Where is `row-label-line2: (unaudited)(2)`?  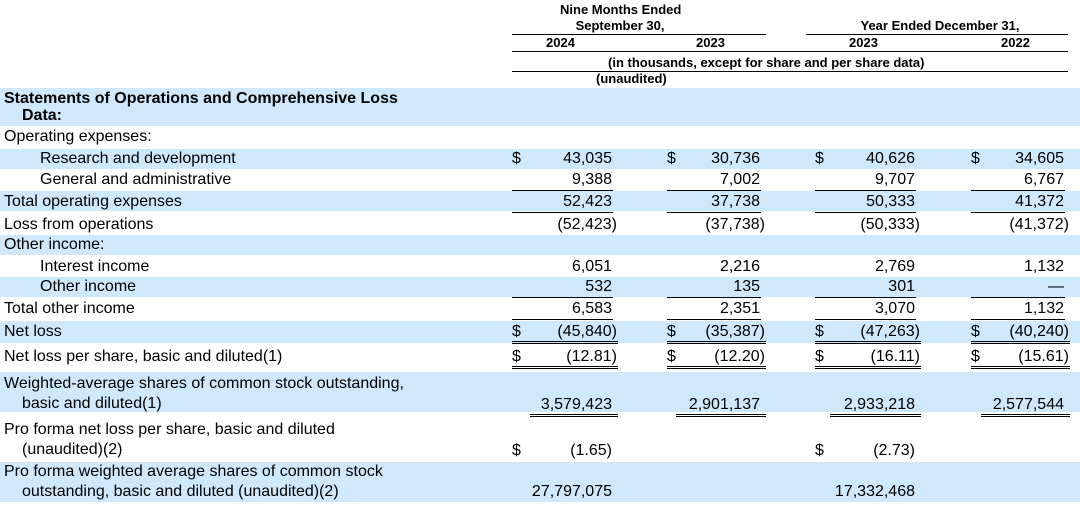
row-label-line2: (unaudited)(2) is located at coordinates (72, 449).